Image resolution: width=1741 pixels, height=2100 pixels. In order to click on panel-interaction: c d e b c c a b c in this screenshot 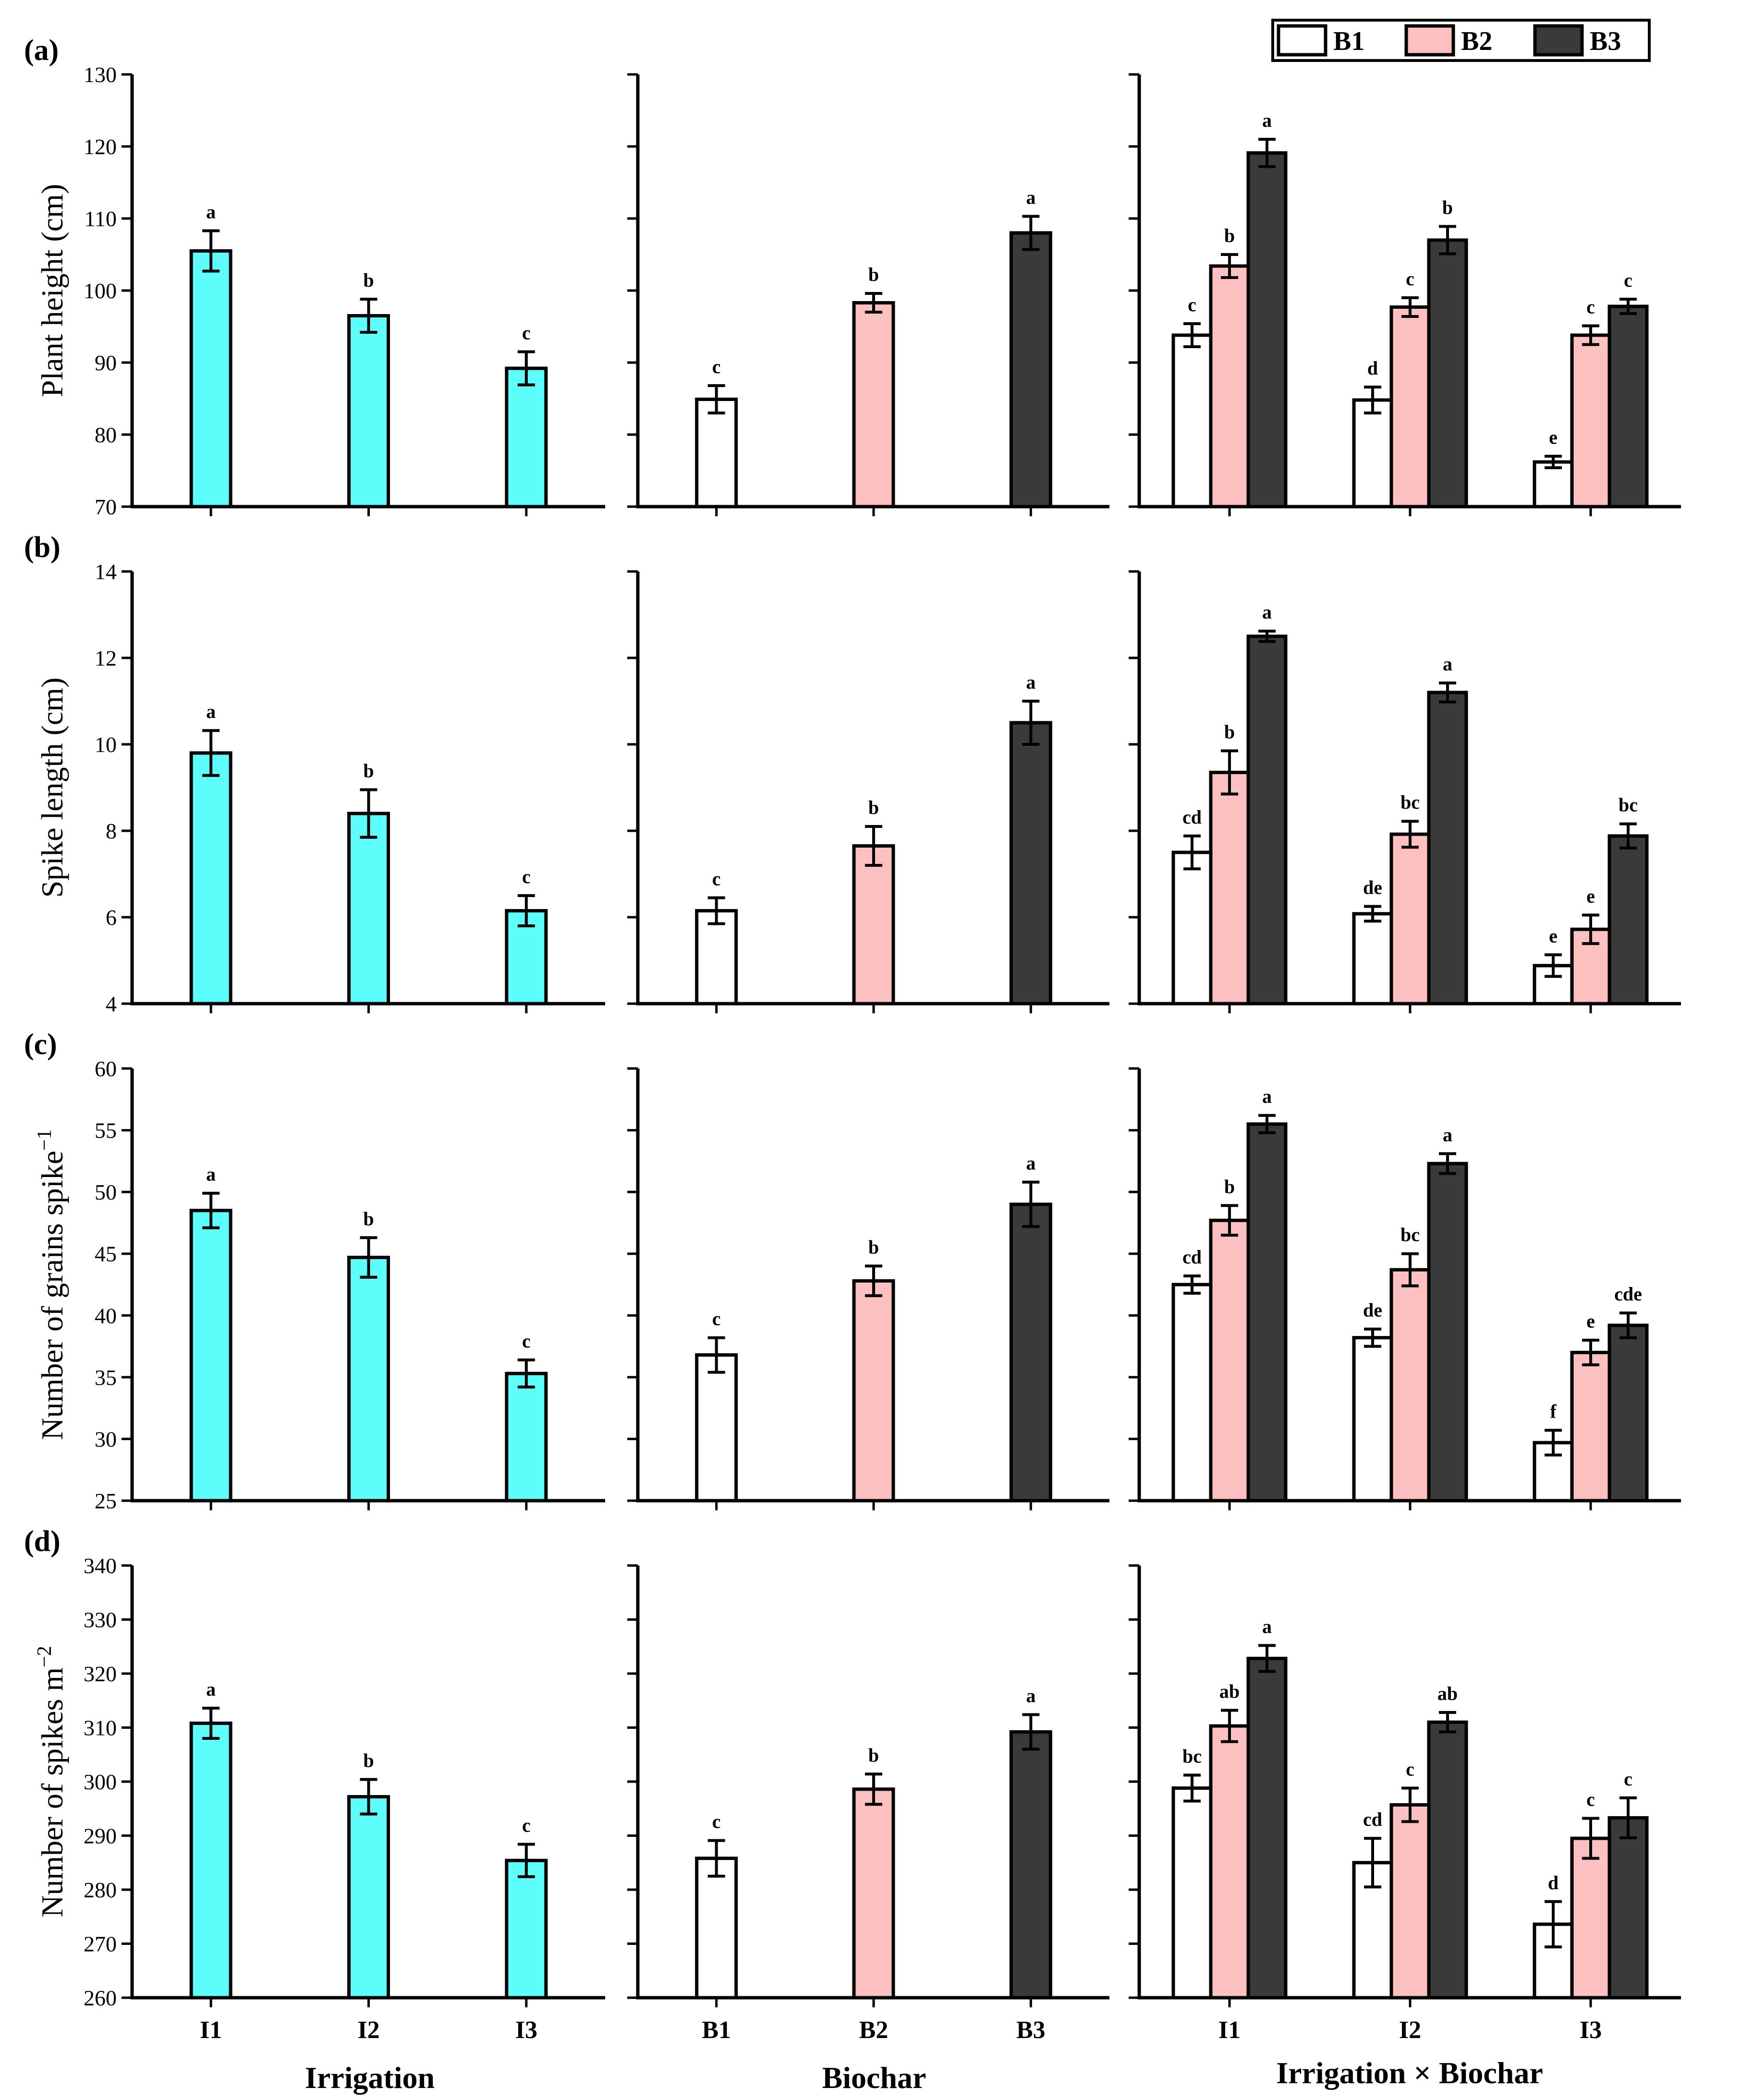, I will do `click(1405, 294)`.